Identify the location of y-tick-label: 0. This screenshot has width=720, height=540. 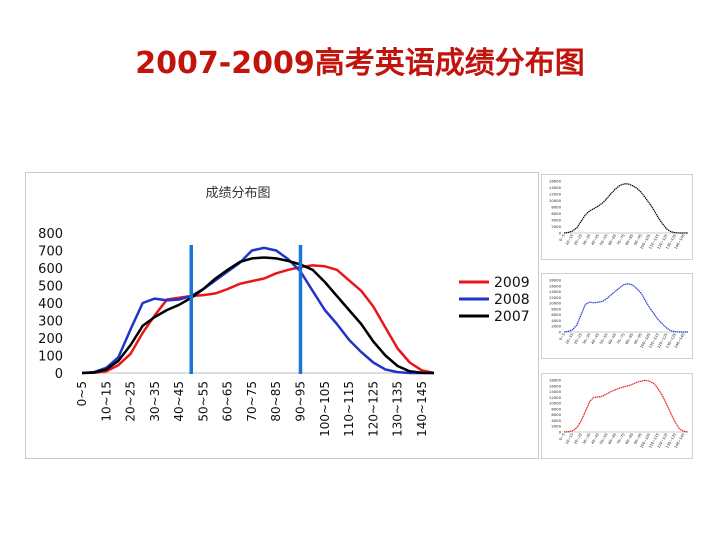
(59, 374).